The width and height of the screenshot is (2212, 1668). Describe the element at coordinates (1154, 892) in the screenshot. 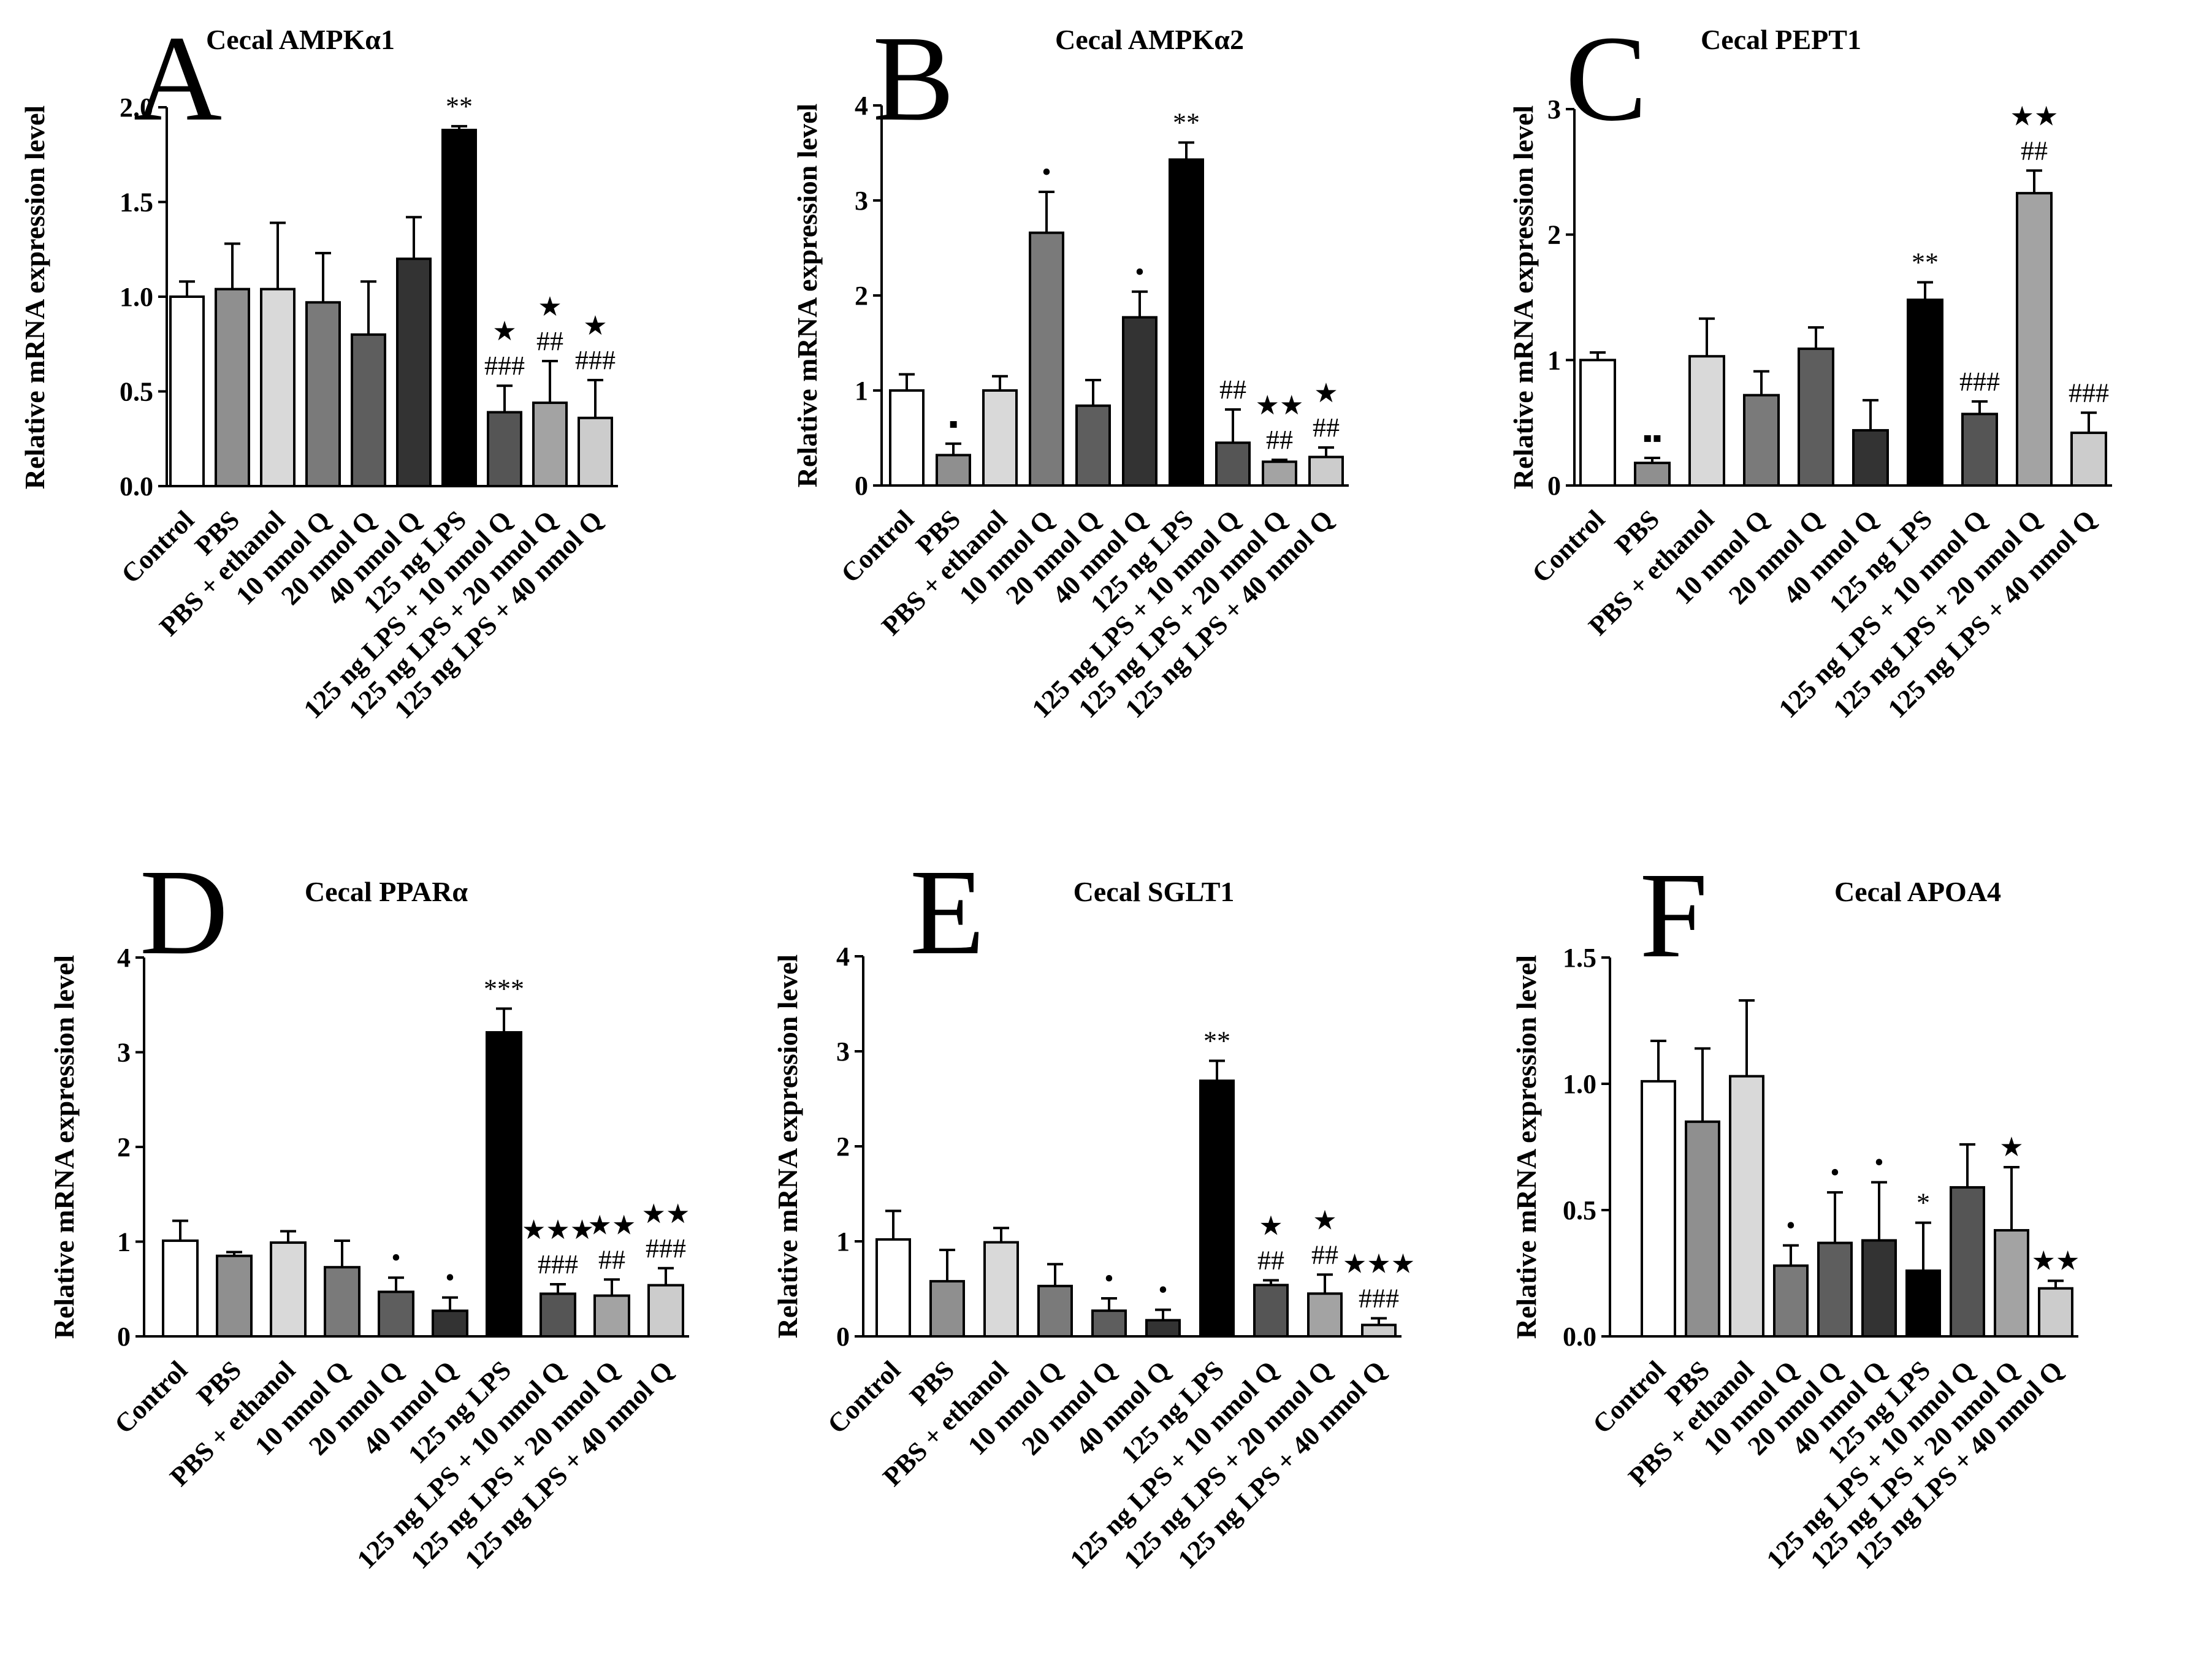

I see `chart-title: Cecal SGLT1` at that location.